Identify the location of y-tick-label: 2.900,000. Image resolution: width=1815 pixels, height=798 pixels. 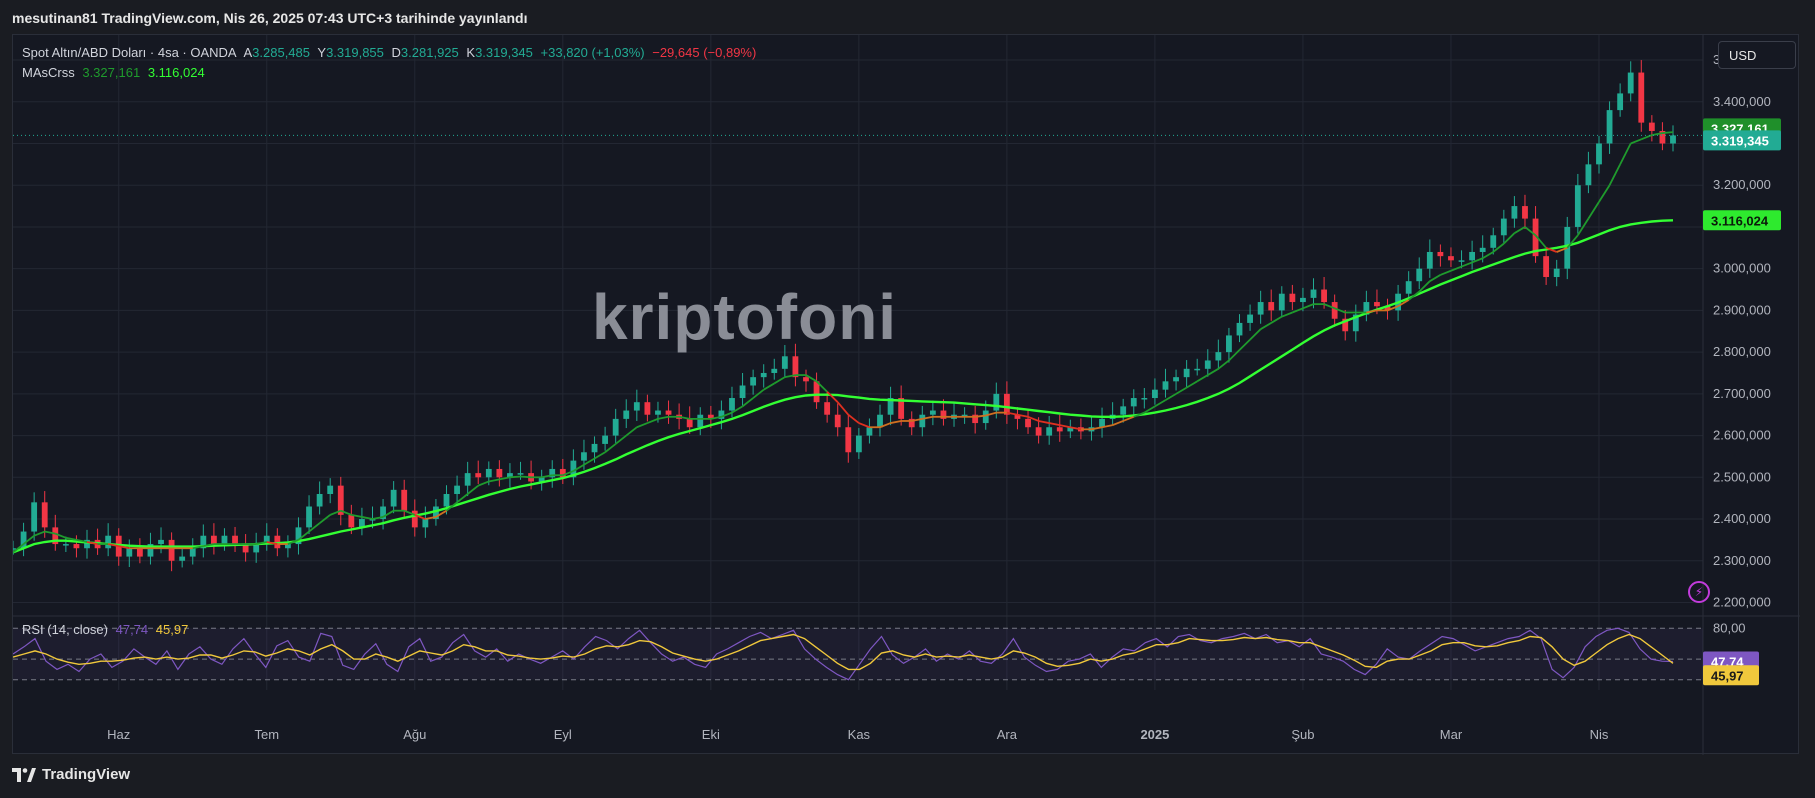
(1742, 309).